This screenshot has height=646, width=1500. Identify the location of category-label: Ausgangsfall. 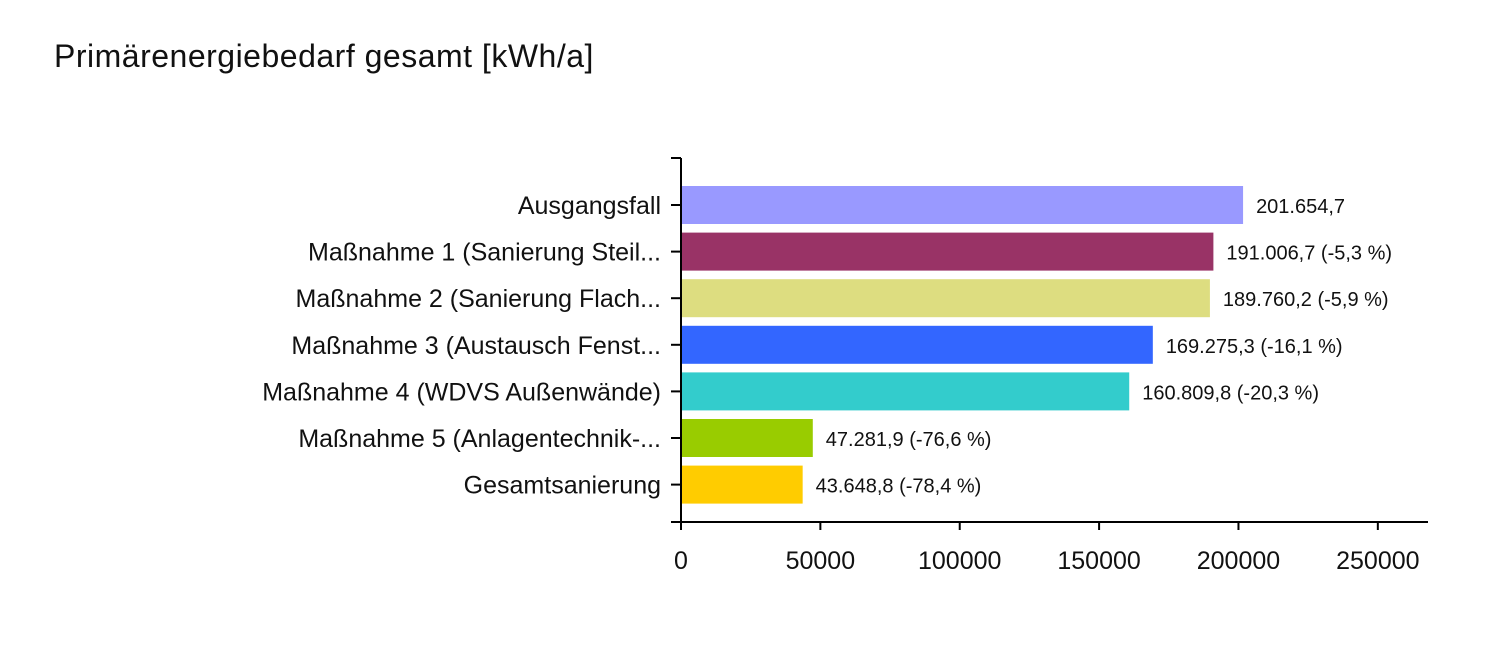
(589, 206).